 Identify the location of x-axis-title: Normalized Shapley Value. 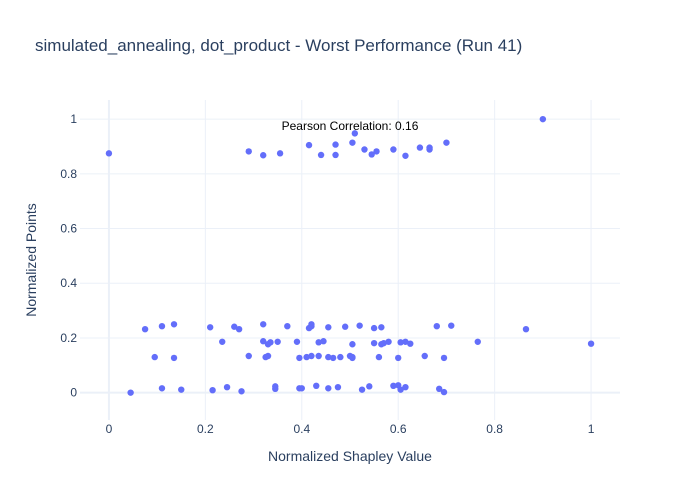
(350, 456).